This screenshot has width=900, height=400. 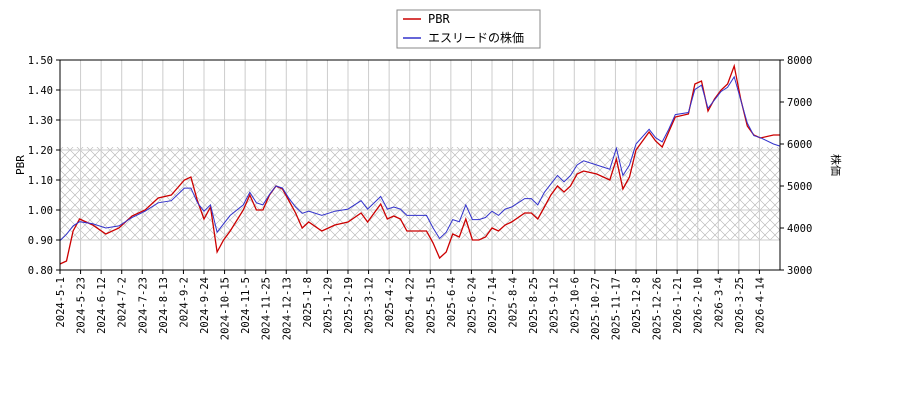 What do you see at coordinates (836, 165) in the screenshot?
I see `right-axis-title: 株価` at bounding box center [836, 165].